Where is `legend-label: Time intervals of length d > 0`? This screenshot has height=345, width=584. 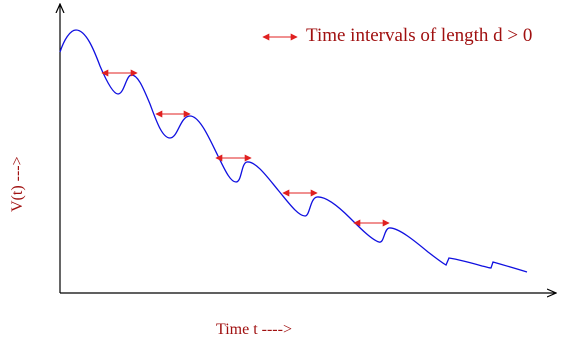
legend-label: Time intervals of length d > 0 is located at coordinates (419, 35).